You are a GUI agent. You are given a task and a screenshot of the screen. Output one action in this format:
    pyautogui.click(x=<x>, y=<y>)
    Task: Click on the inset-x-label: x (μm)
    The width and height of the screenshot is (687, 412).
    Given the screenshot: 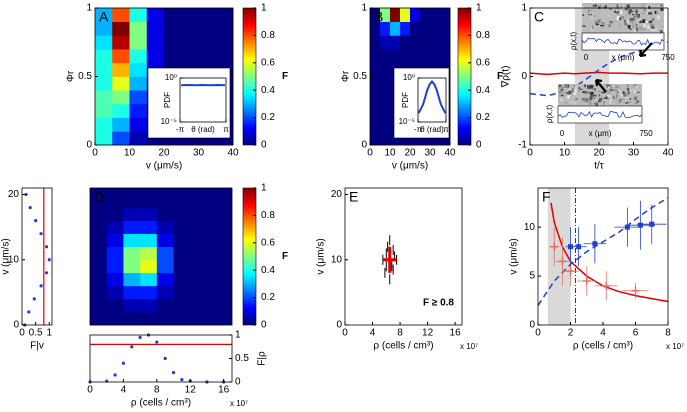 What is the action you would take?
    pyautogui.click(x=600, y=133)
    